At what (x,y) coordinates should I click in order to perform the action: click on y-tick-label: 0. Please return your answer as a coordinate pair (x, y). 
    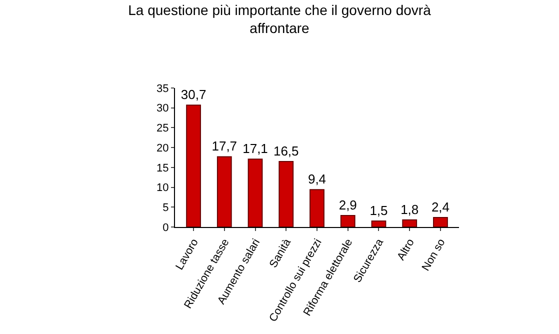
    Looking at the image, I should click on (165, 228).